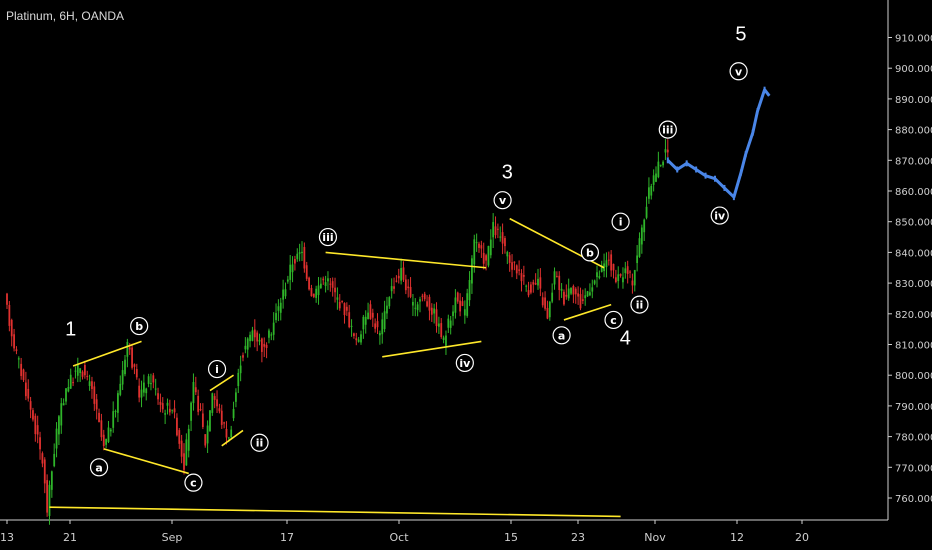  I want to click on wave-sublabel: v, so click(502, 200).